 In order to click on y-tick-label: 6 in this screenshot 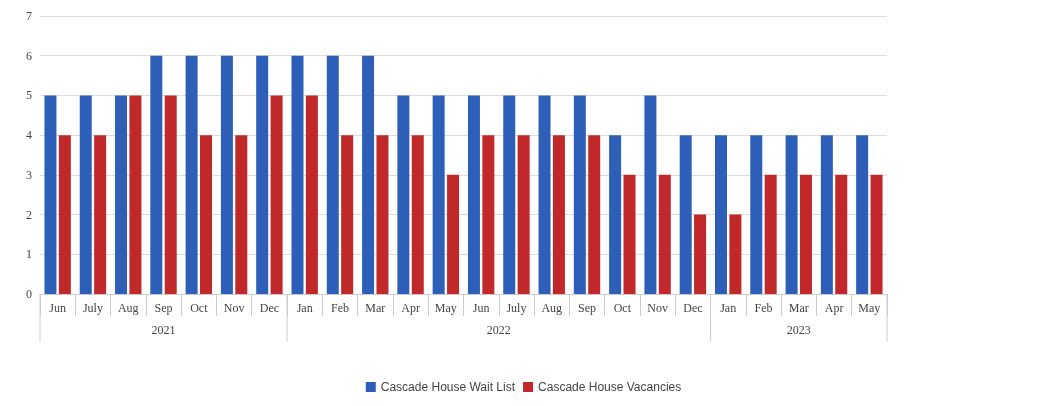, I will do `click(29, 55)`.